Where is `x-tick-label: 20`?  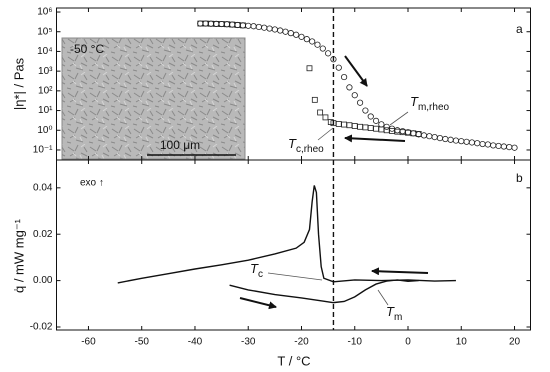
x-tick-label: 20 is located at coordinates (515, 342).